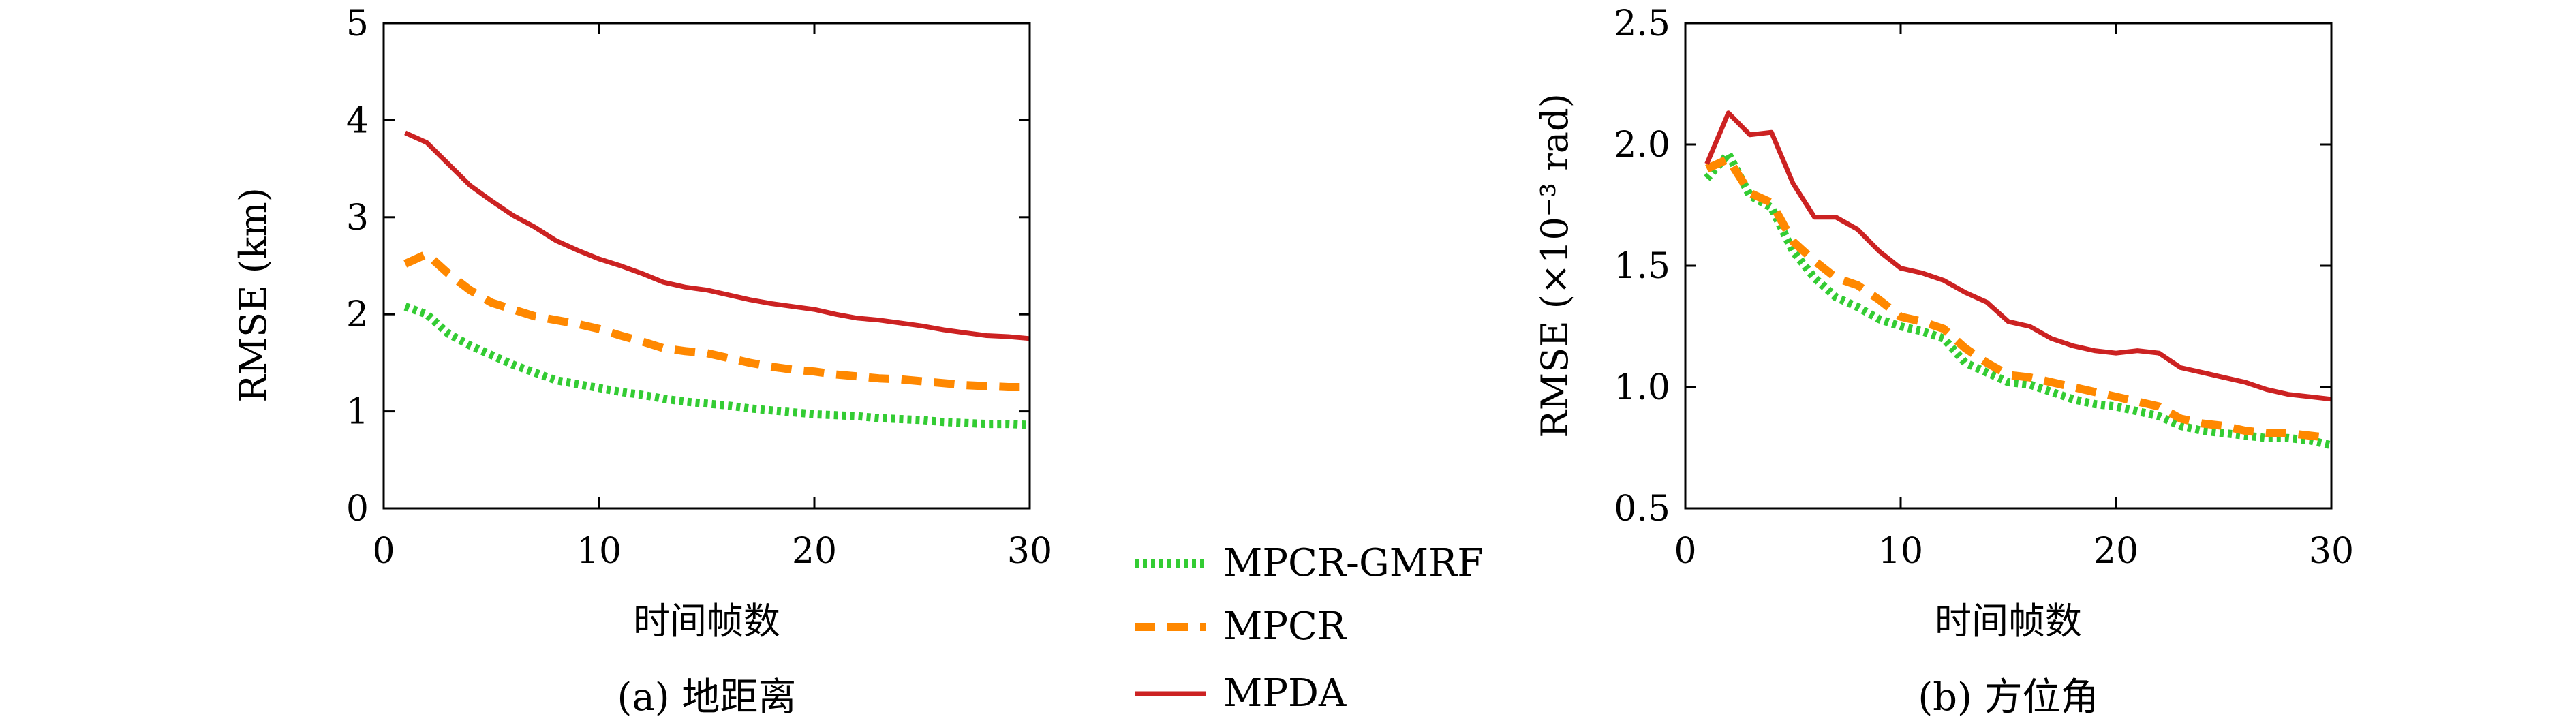 This screenshot has width=2576, height=723. Describe the element at coordinates (1642, 145) in the screenshot. I see `y-tick-label: 2.0` at that location.